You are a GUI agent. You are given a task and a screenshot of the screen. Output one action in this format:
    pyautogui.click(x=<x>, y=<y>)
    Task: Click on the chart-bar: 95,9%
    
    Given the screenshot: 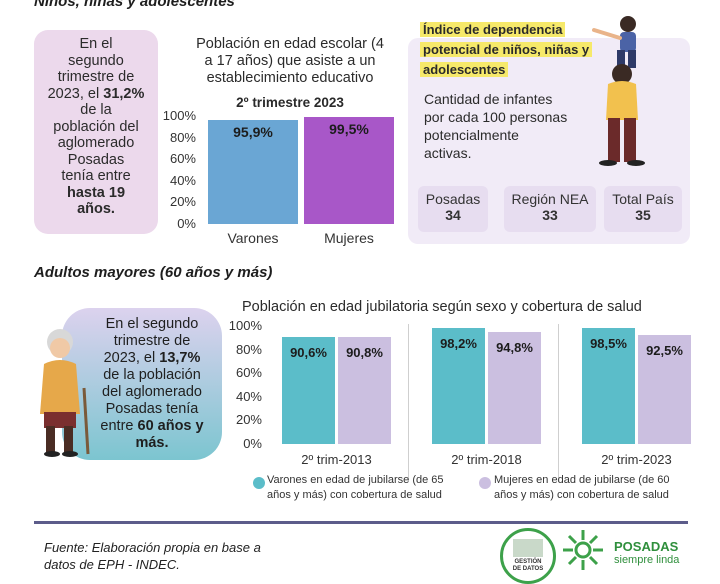 What is the action you would take?
    pyautogui.click(x=253, y=172)
    